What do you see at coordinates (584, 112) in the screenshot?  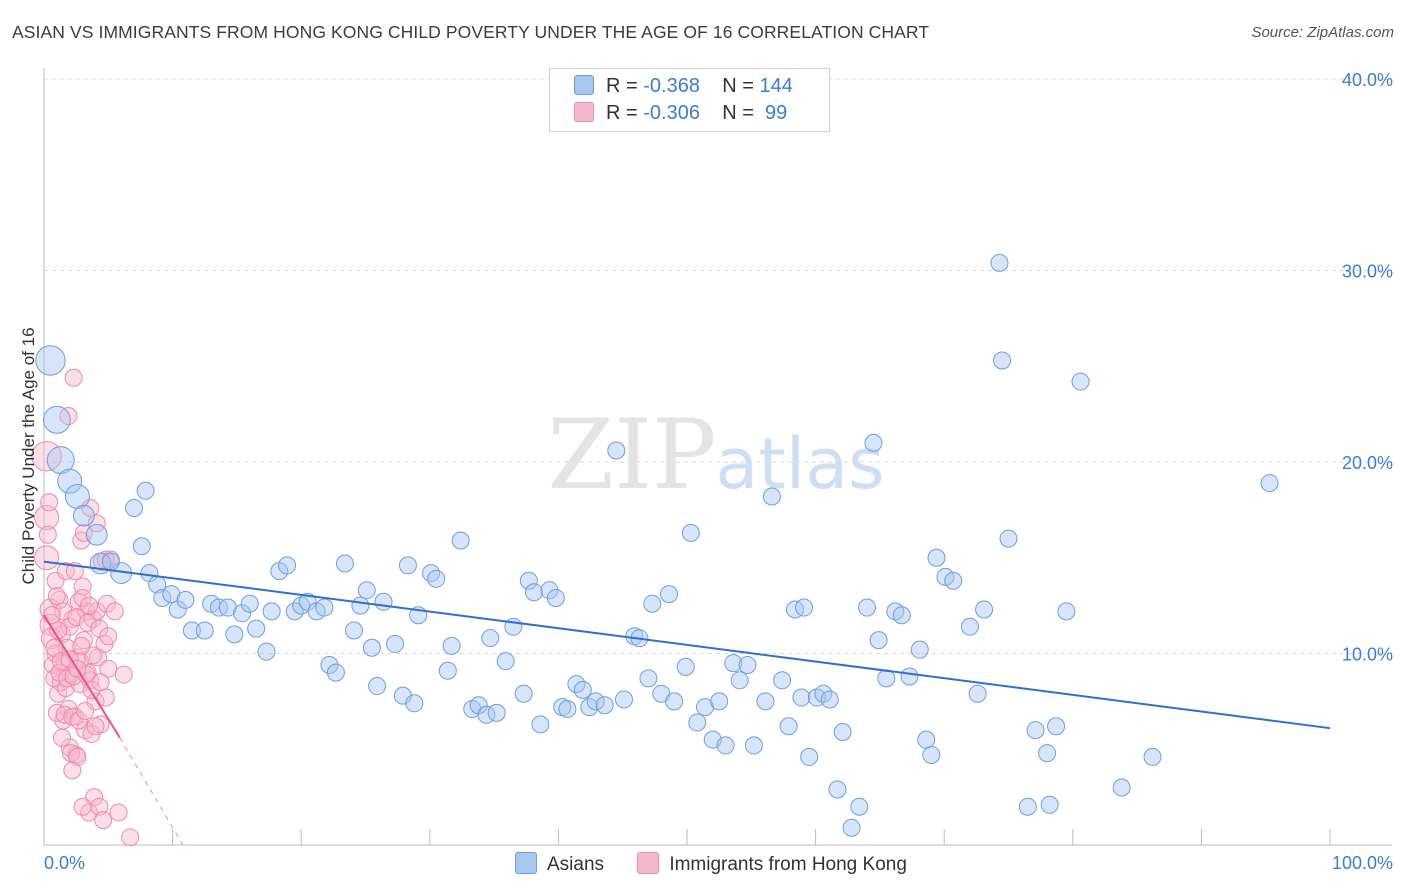 I see `legend-swatch-hk` at bounding box center [584, 112].